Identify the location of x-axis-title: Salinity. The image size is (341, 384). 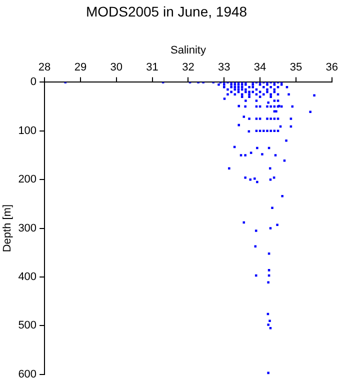
(188, 50).